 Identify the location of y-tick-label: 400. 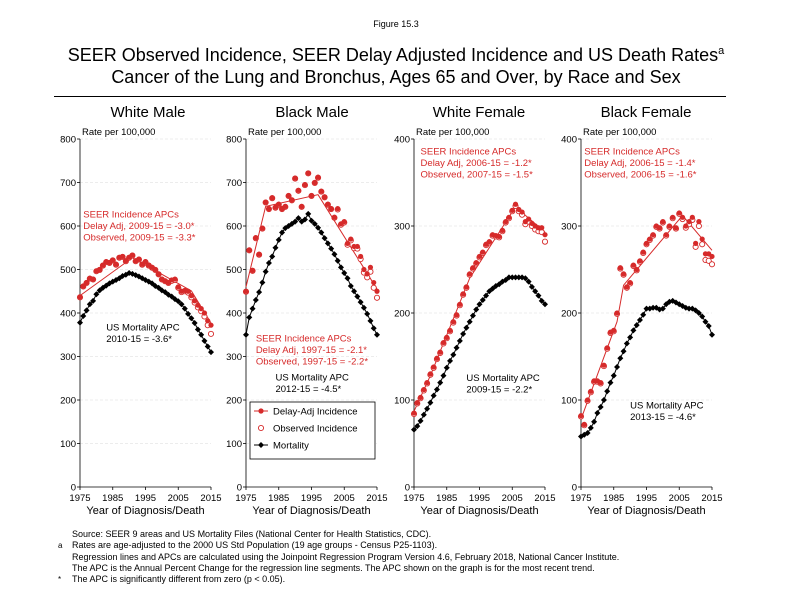
(68, 314).